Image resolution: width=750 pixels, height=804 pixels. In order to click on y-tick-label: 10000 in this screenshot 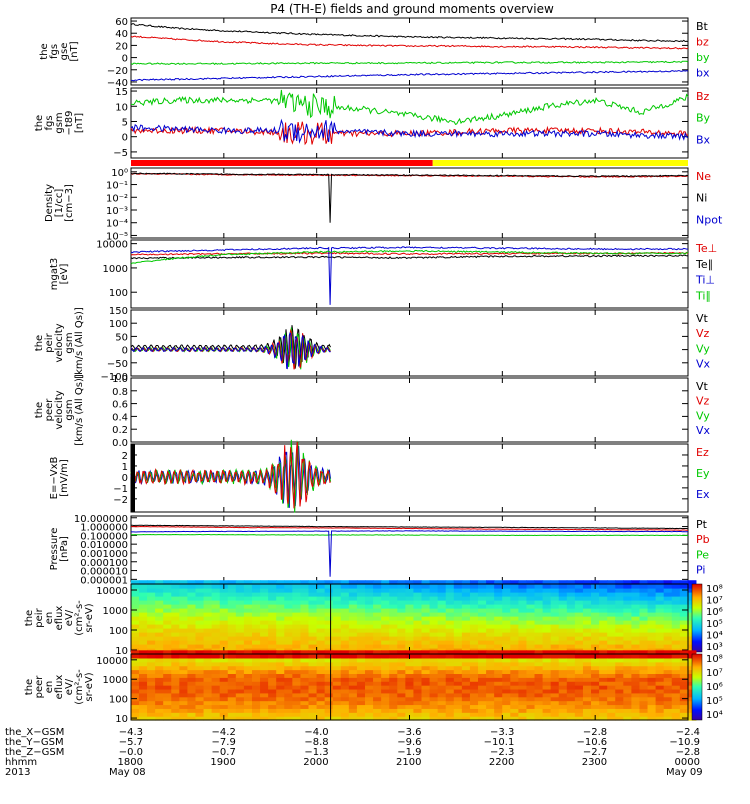, I will do `click(112, 591)`.